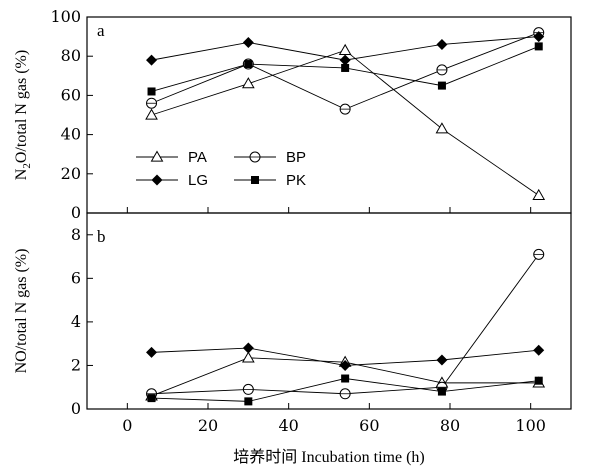  Describe the element at coordinates (329, 457) in the screenshot. I see `x-axis-title: 培养时间 Incubation time (h)` at that location.